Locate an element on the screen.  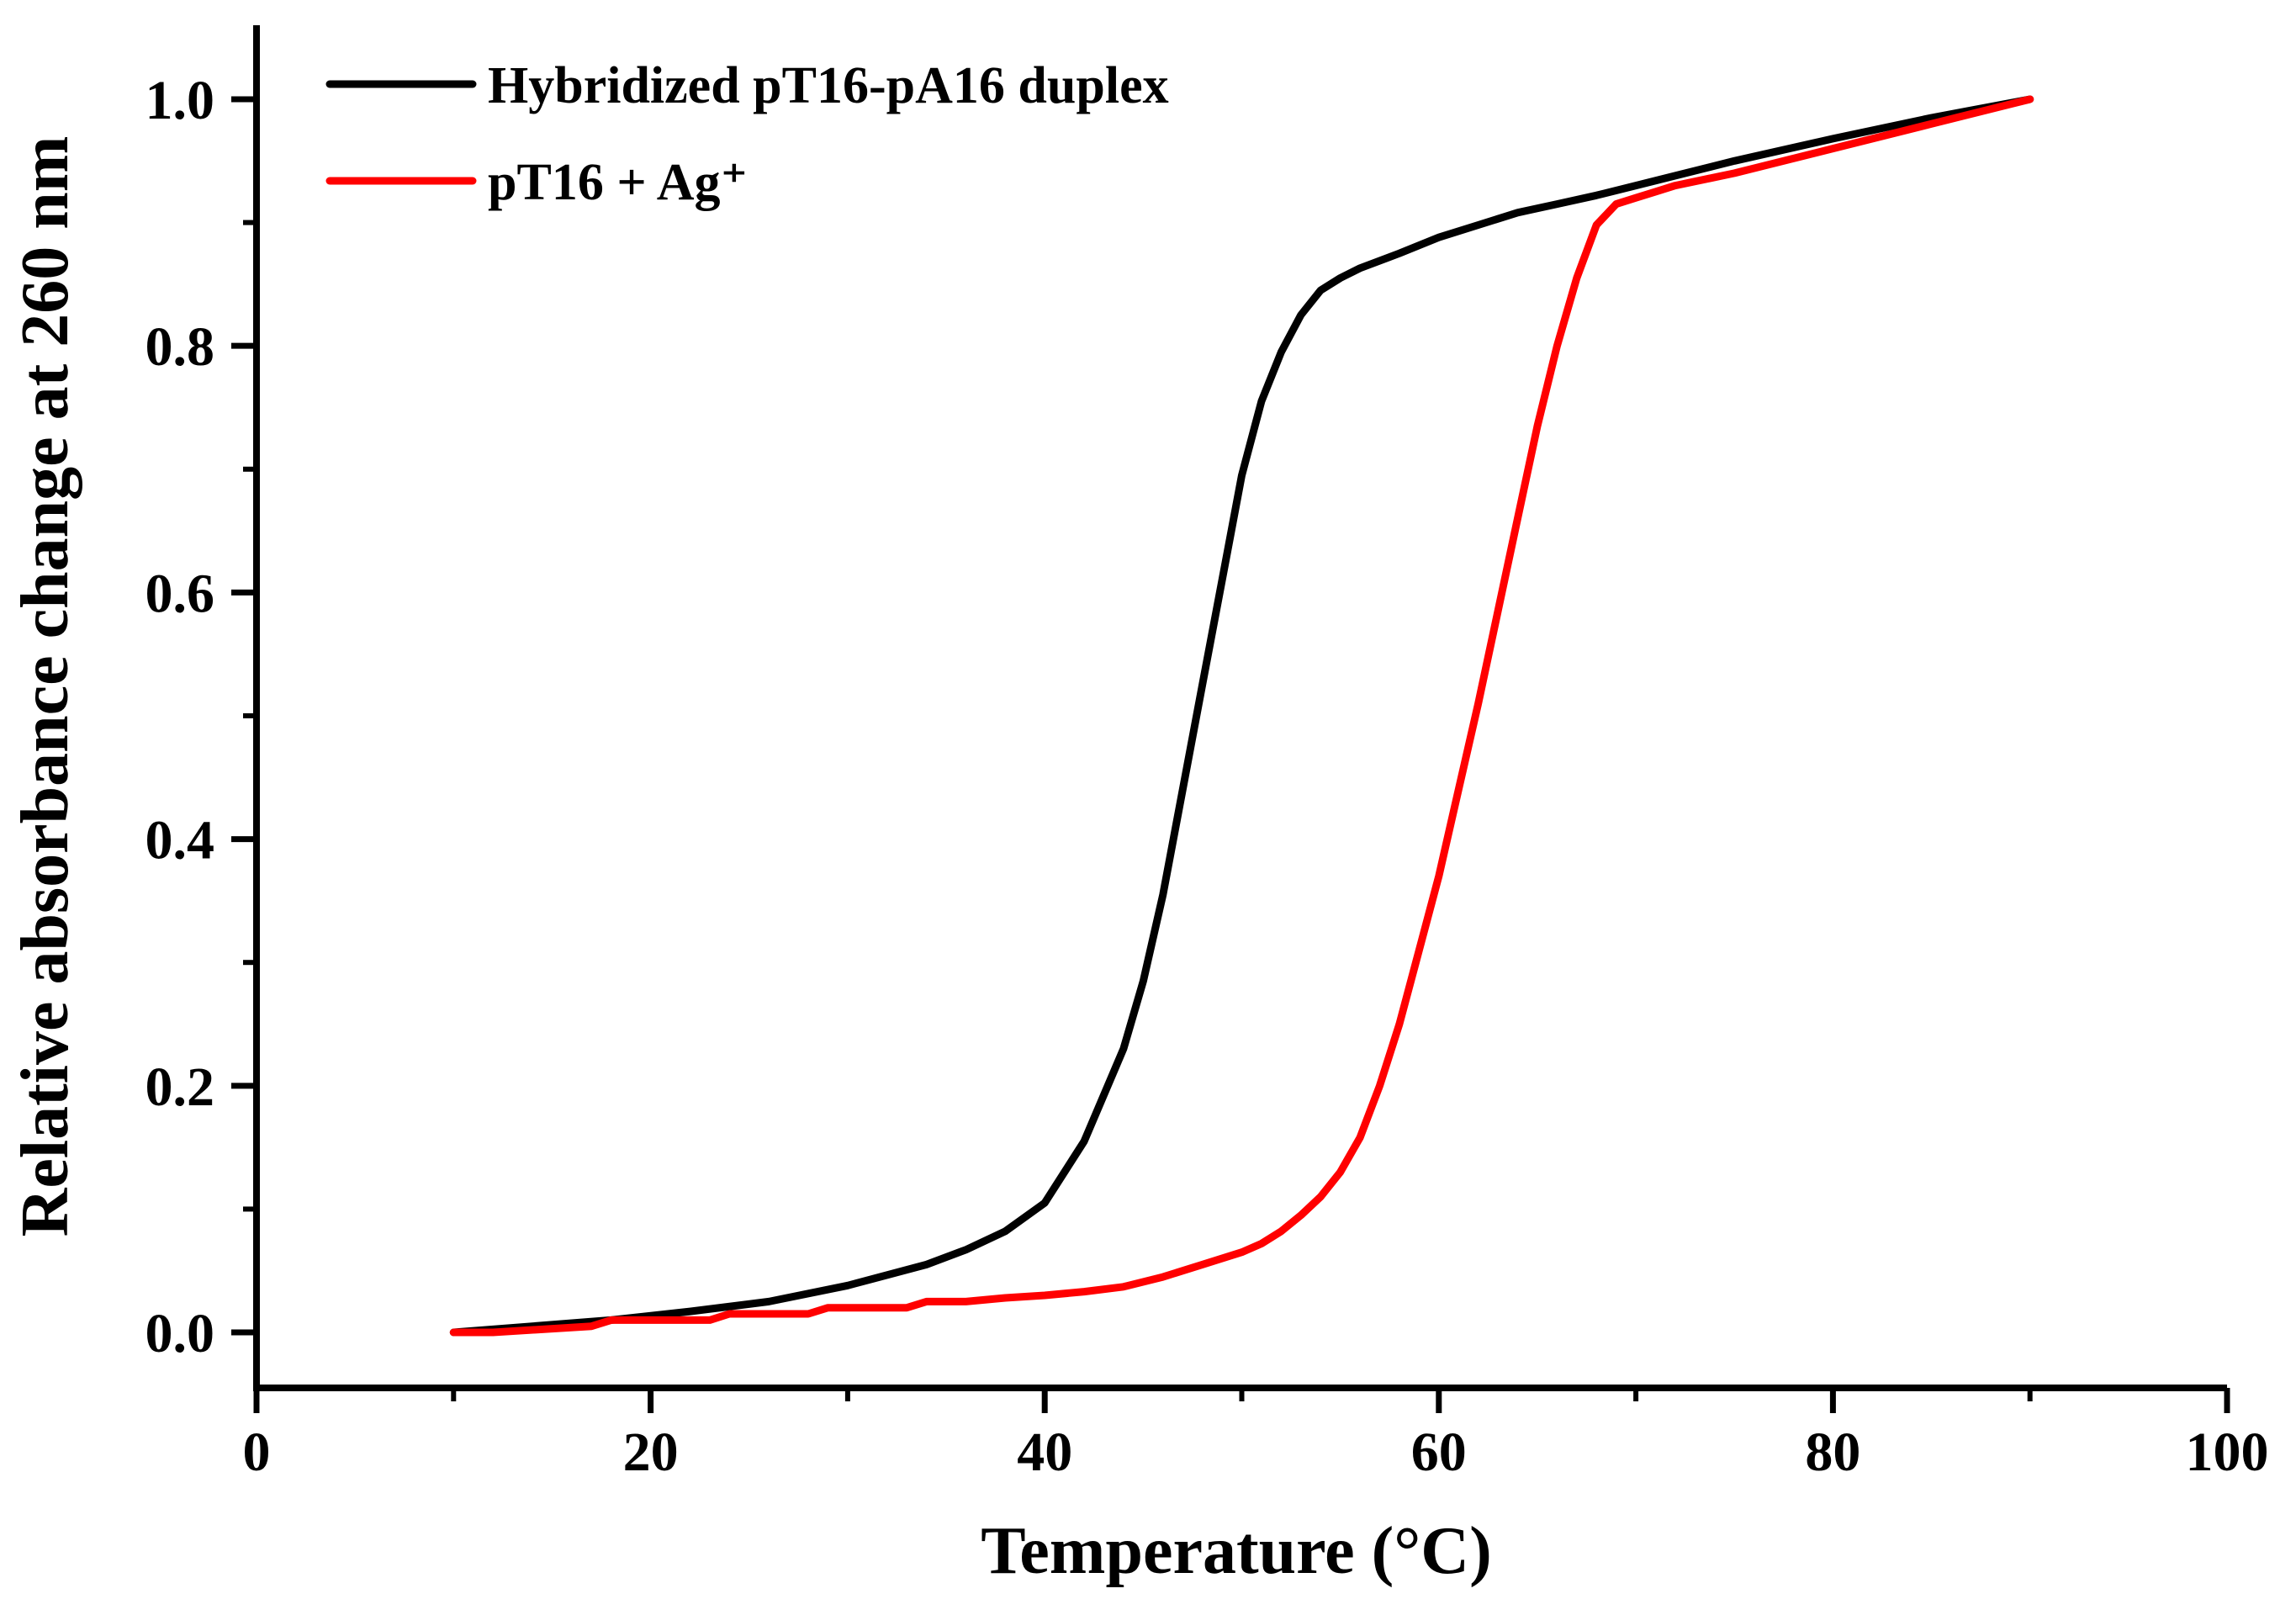
x-tick-label: 80 is located at coordinates (1832, 1452).